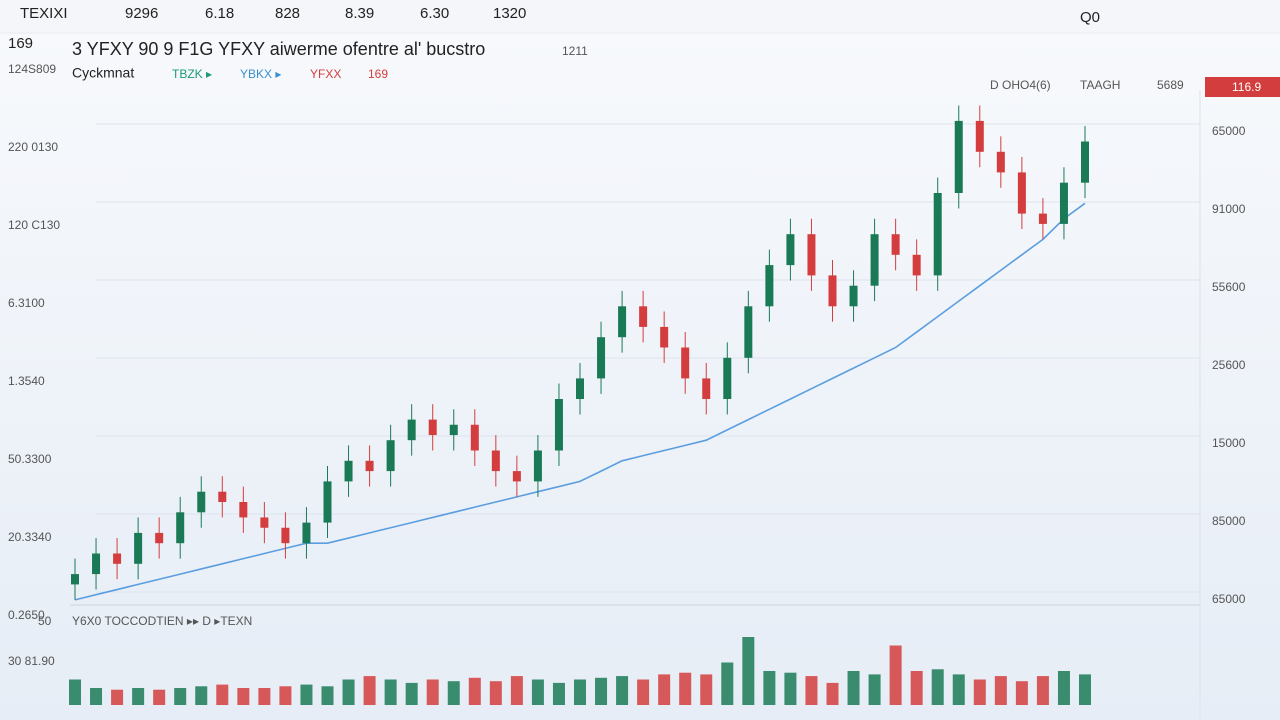 This screenshot has width=1280, height=720. What do you see at coordinates (359, 13) in the screenshot?
I see `ticker: 8.39` at bounding box center [359, 13].